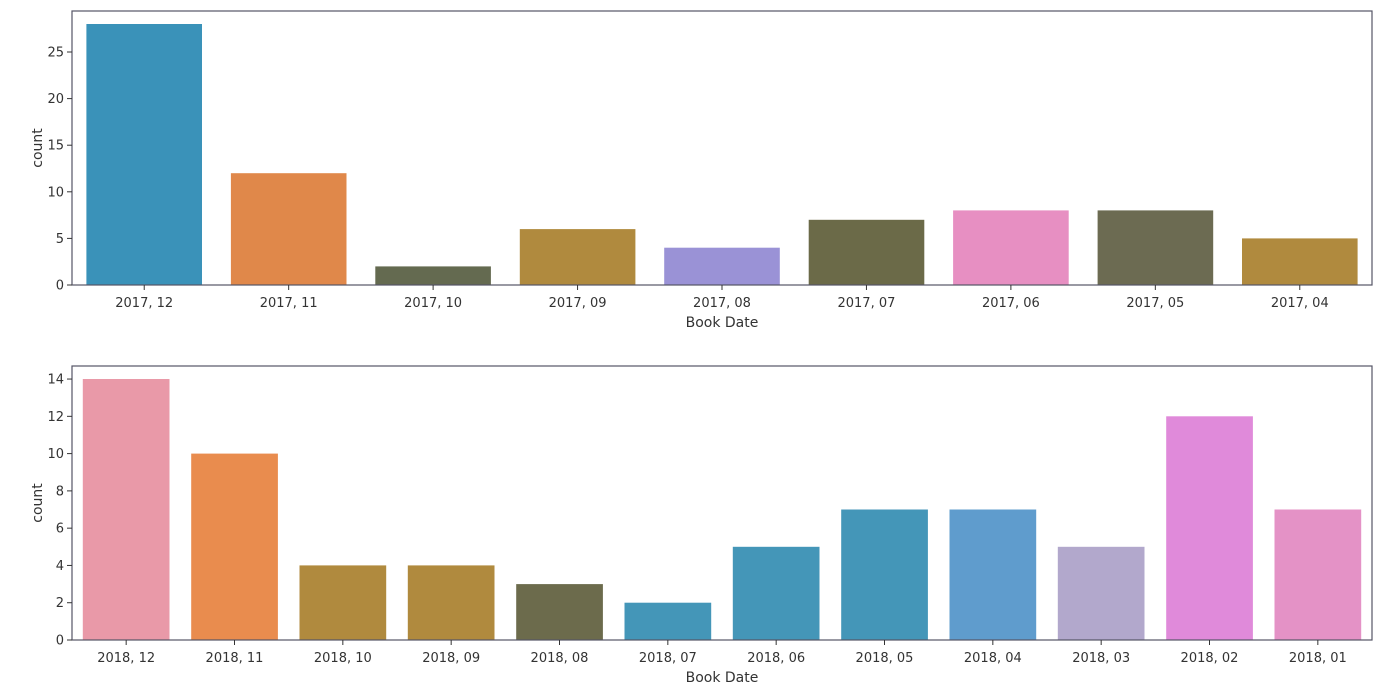  Describe the element at coordinates (451, 658) in the screenshot. I see `x-tick-label: 2018, 09` at that location.